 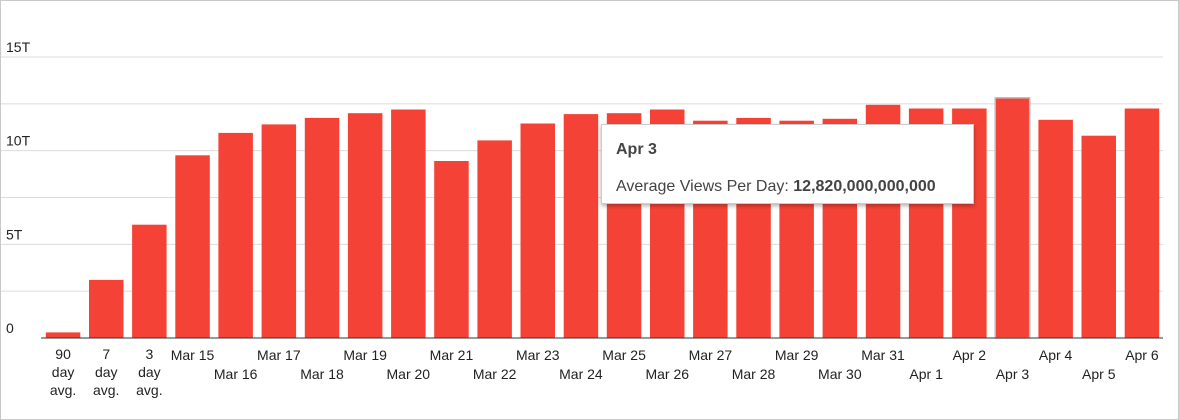 I want to click on x-tick-label: Mar 25, so click(x=624, y=355).